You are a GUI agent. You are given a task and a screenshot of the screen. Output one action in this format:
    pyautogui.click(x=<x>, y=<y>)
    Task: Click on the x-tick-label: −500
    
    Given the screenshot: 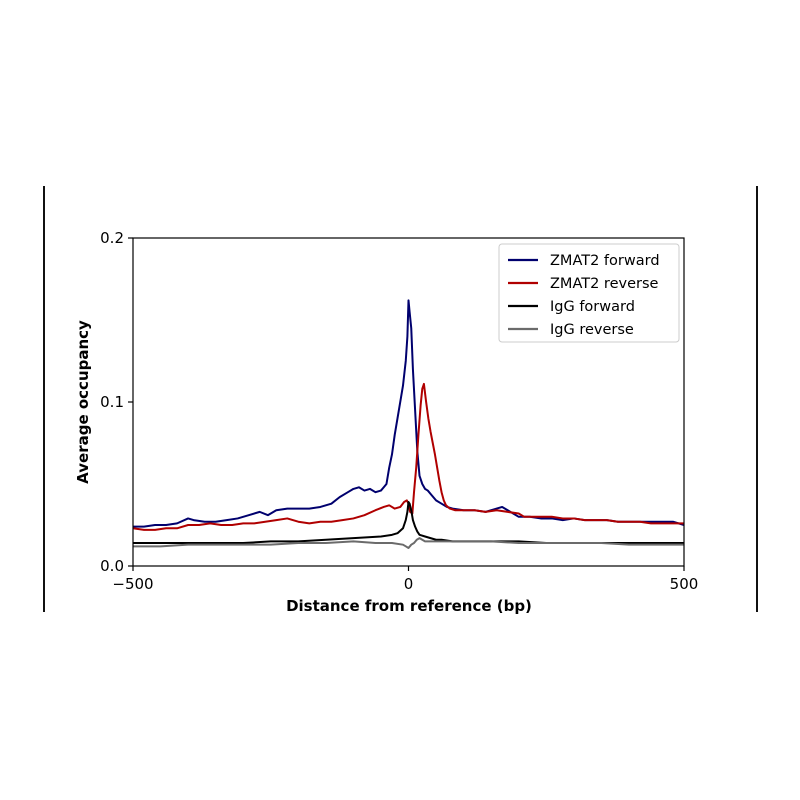 What is the action you would take?
    pyautogui.click(x=132, y=584)
    